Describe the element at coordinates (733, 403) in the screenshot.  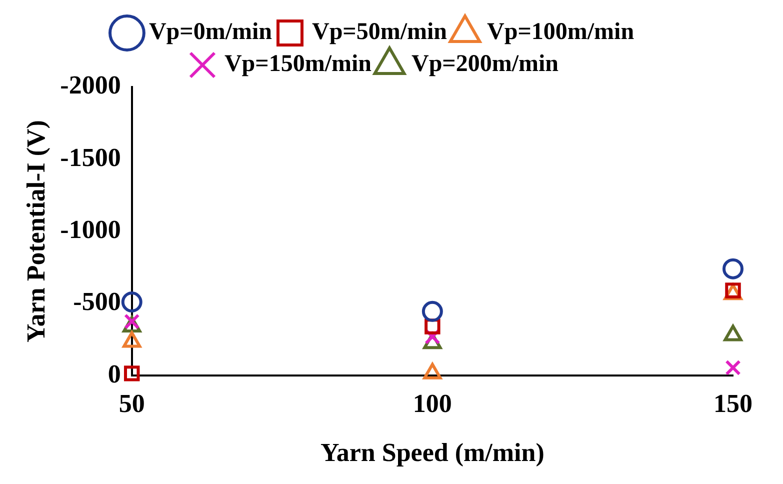
I see `x-tick-label: 150` at that location.